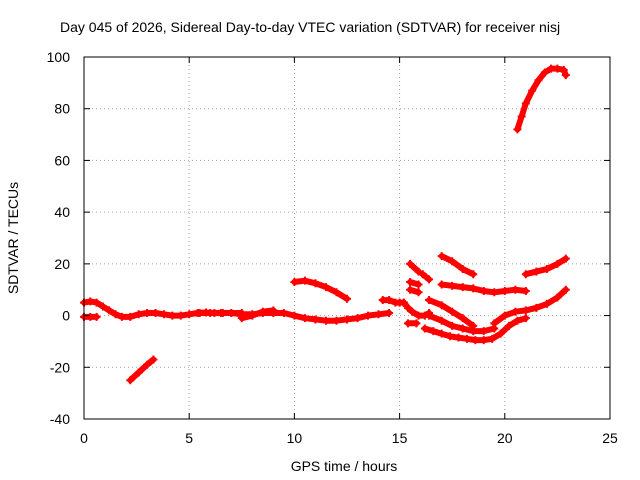 The image size is (640, 480). What do you see at coordinates (344, 466) in the screenshot?
I see `x-axis-label: GPS time / hours` at bounding box center [344, 466].